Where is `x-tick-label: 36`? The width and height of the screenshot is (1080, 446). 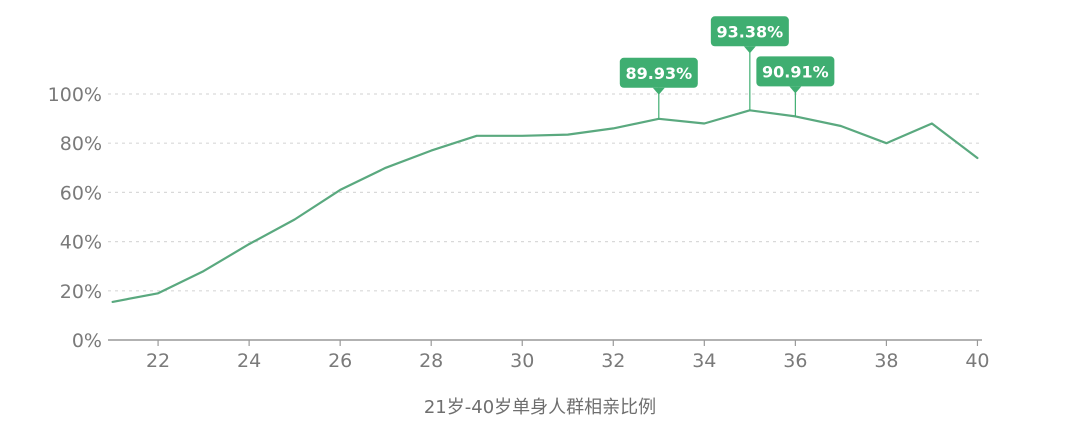 x-tick-label: 36 is located at coordinates (795, 361).